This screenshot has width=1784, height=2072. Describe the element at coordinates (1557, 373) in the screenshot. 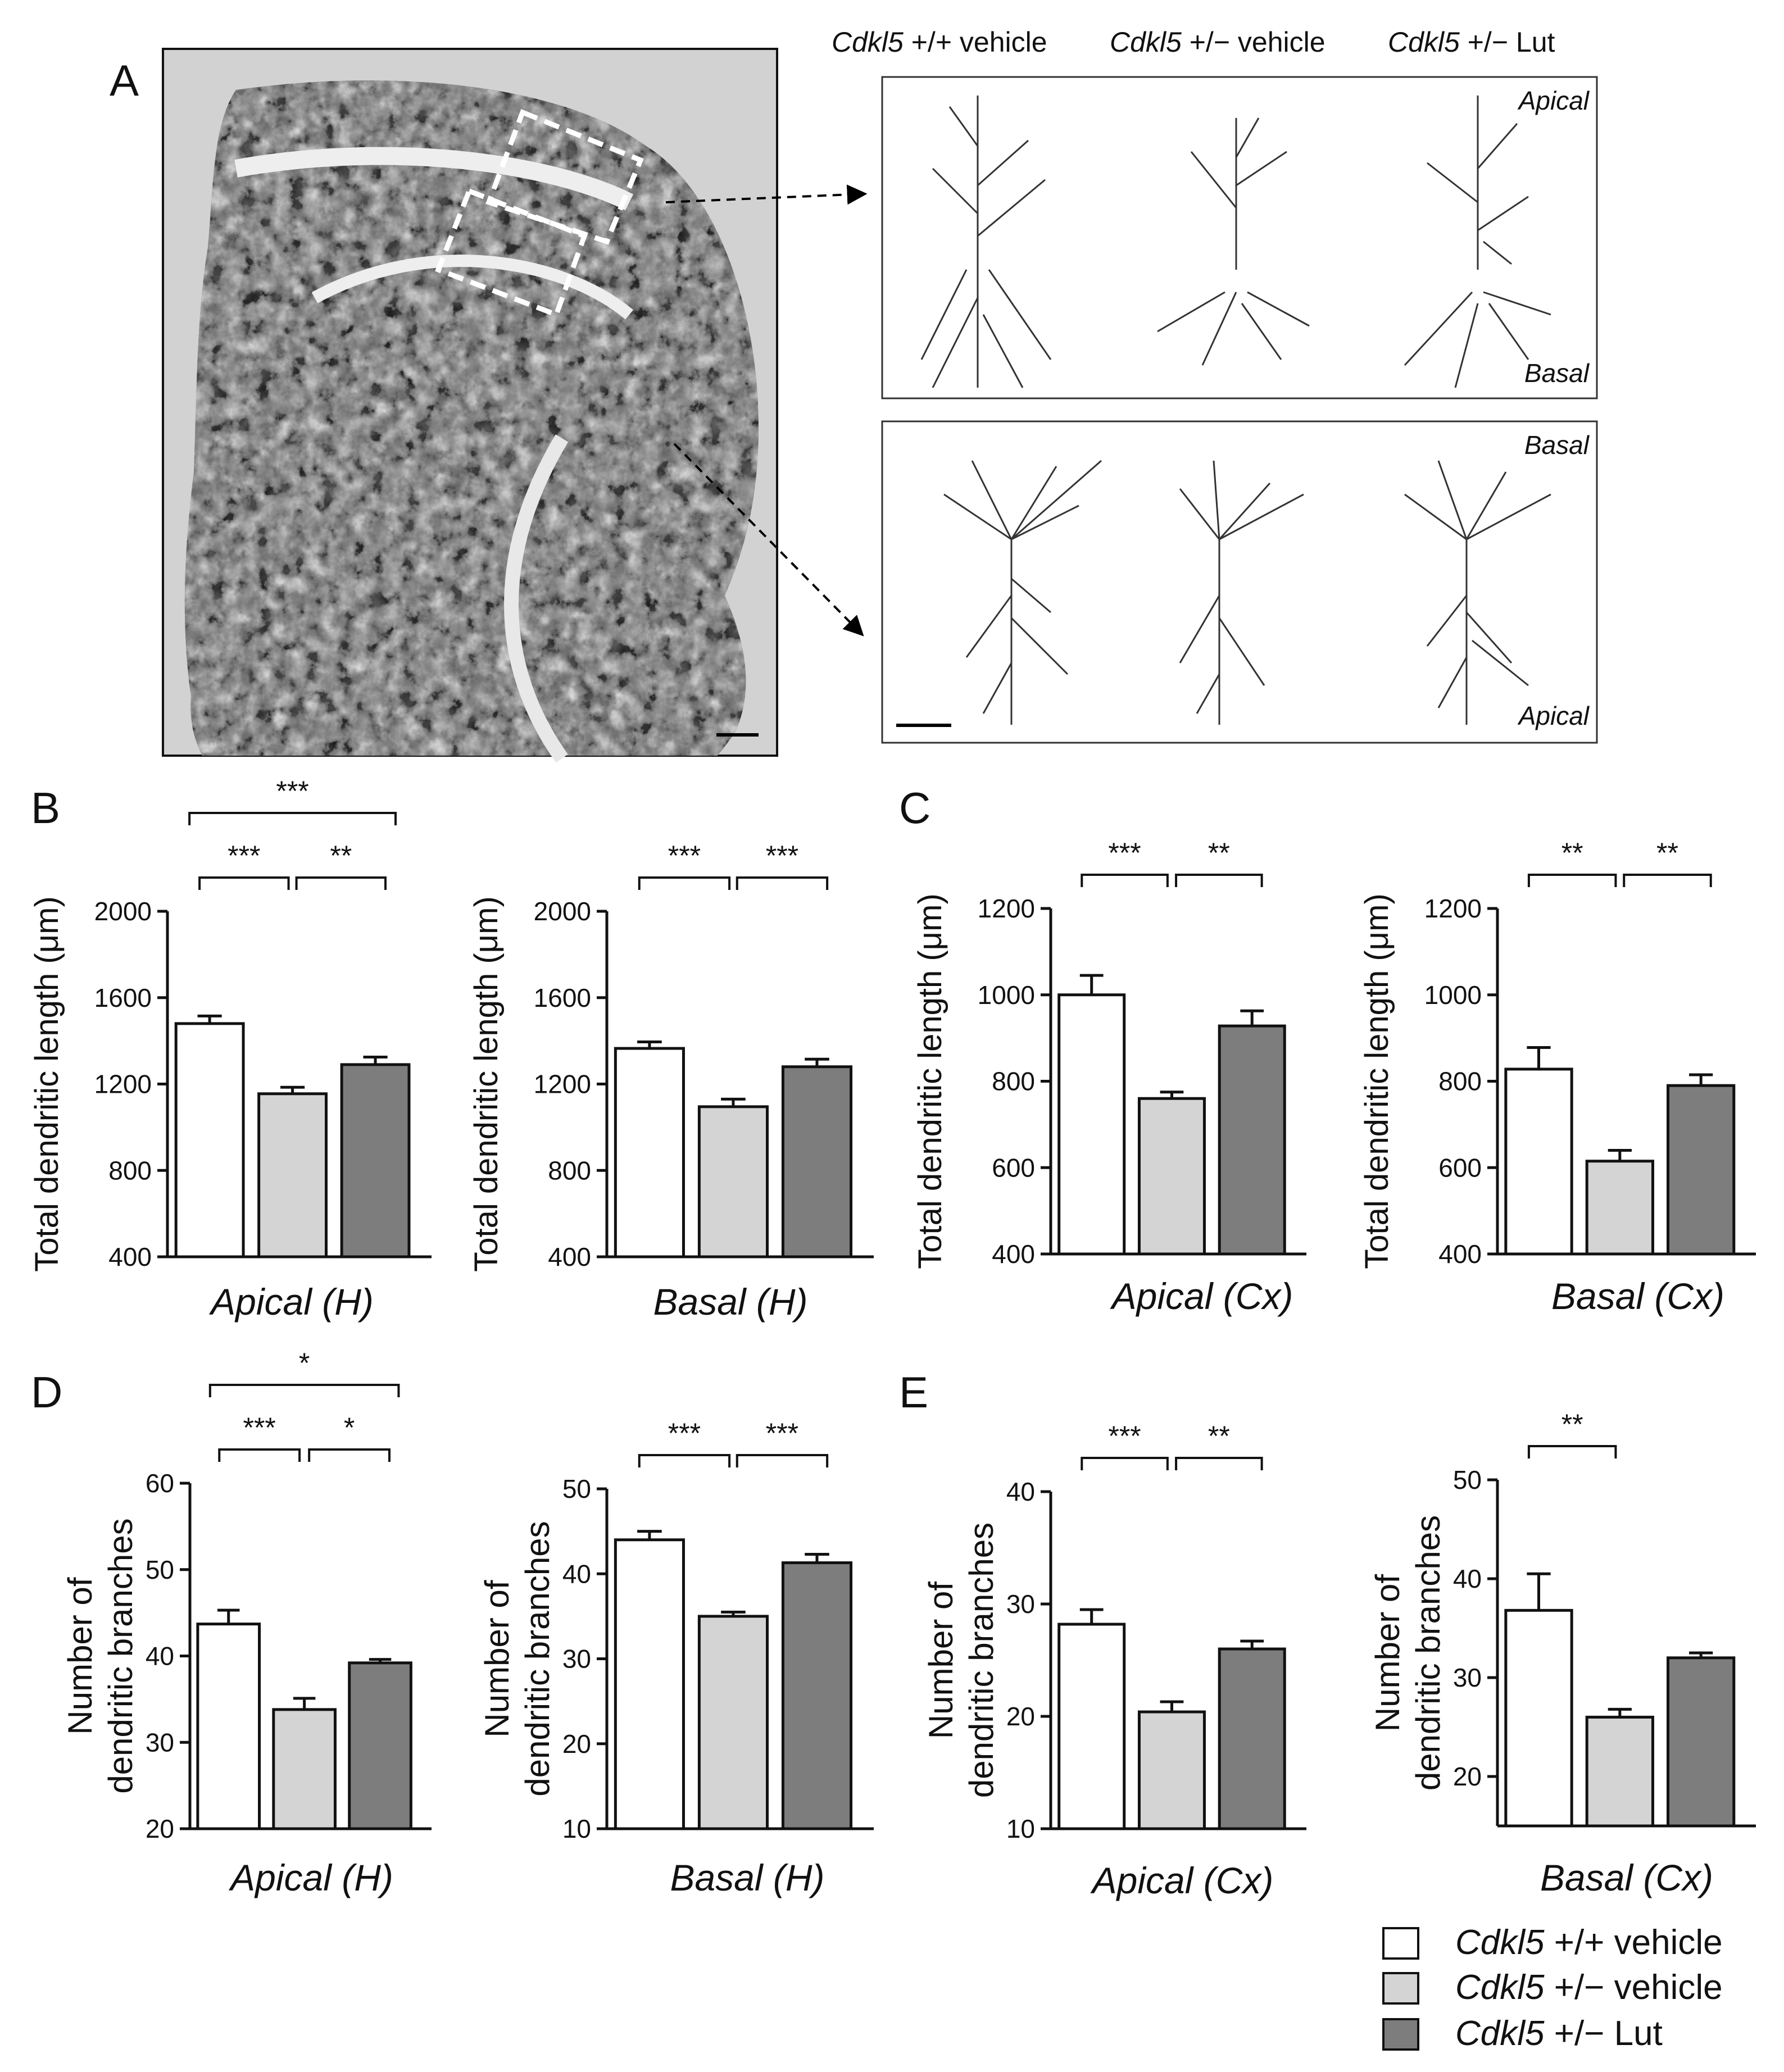

I see `tracing-box-top-label-2: Basal` at that location.